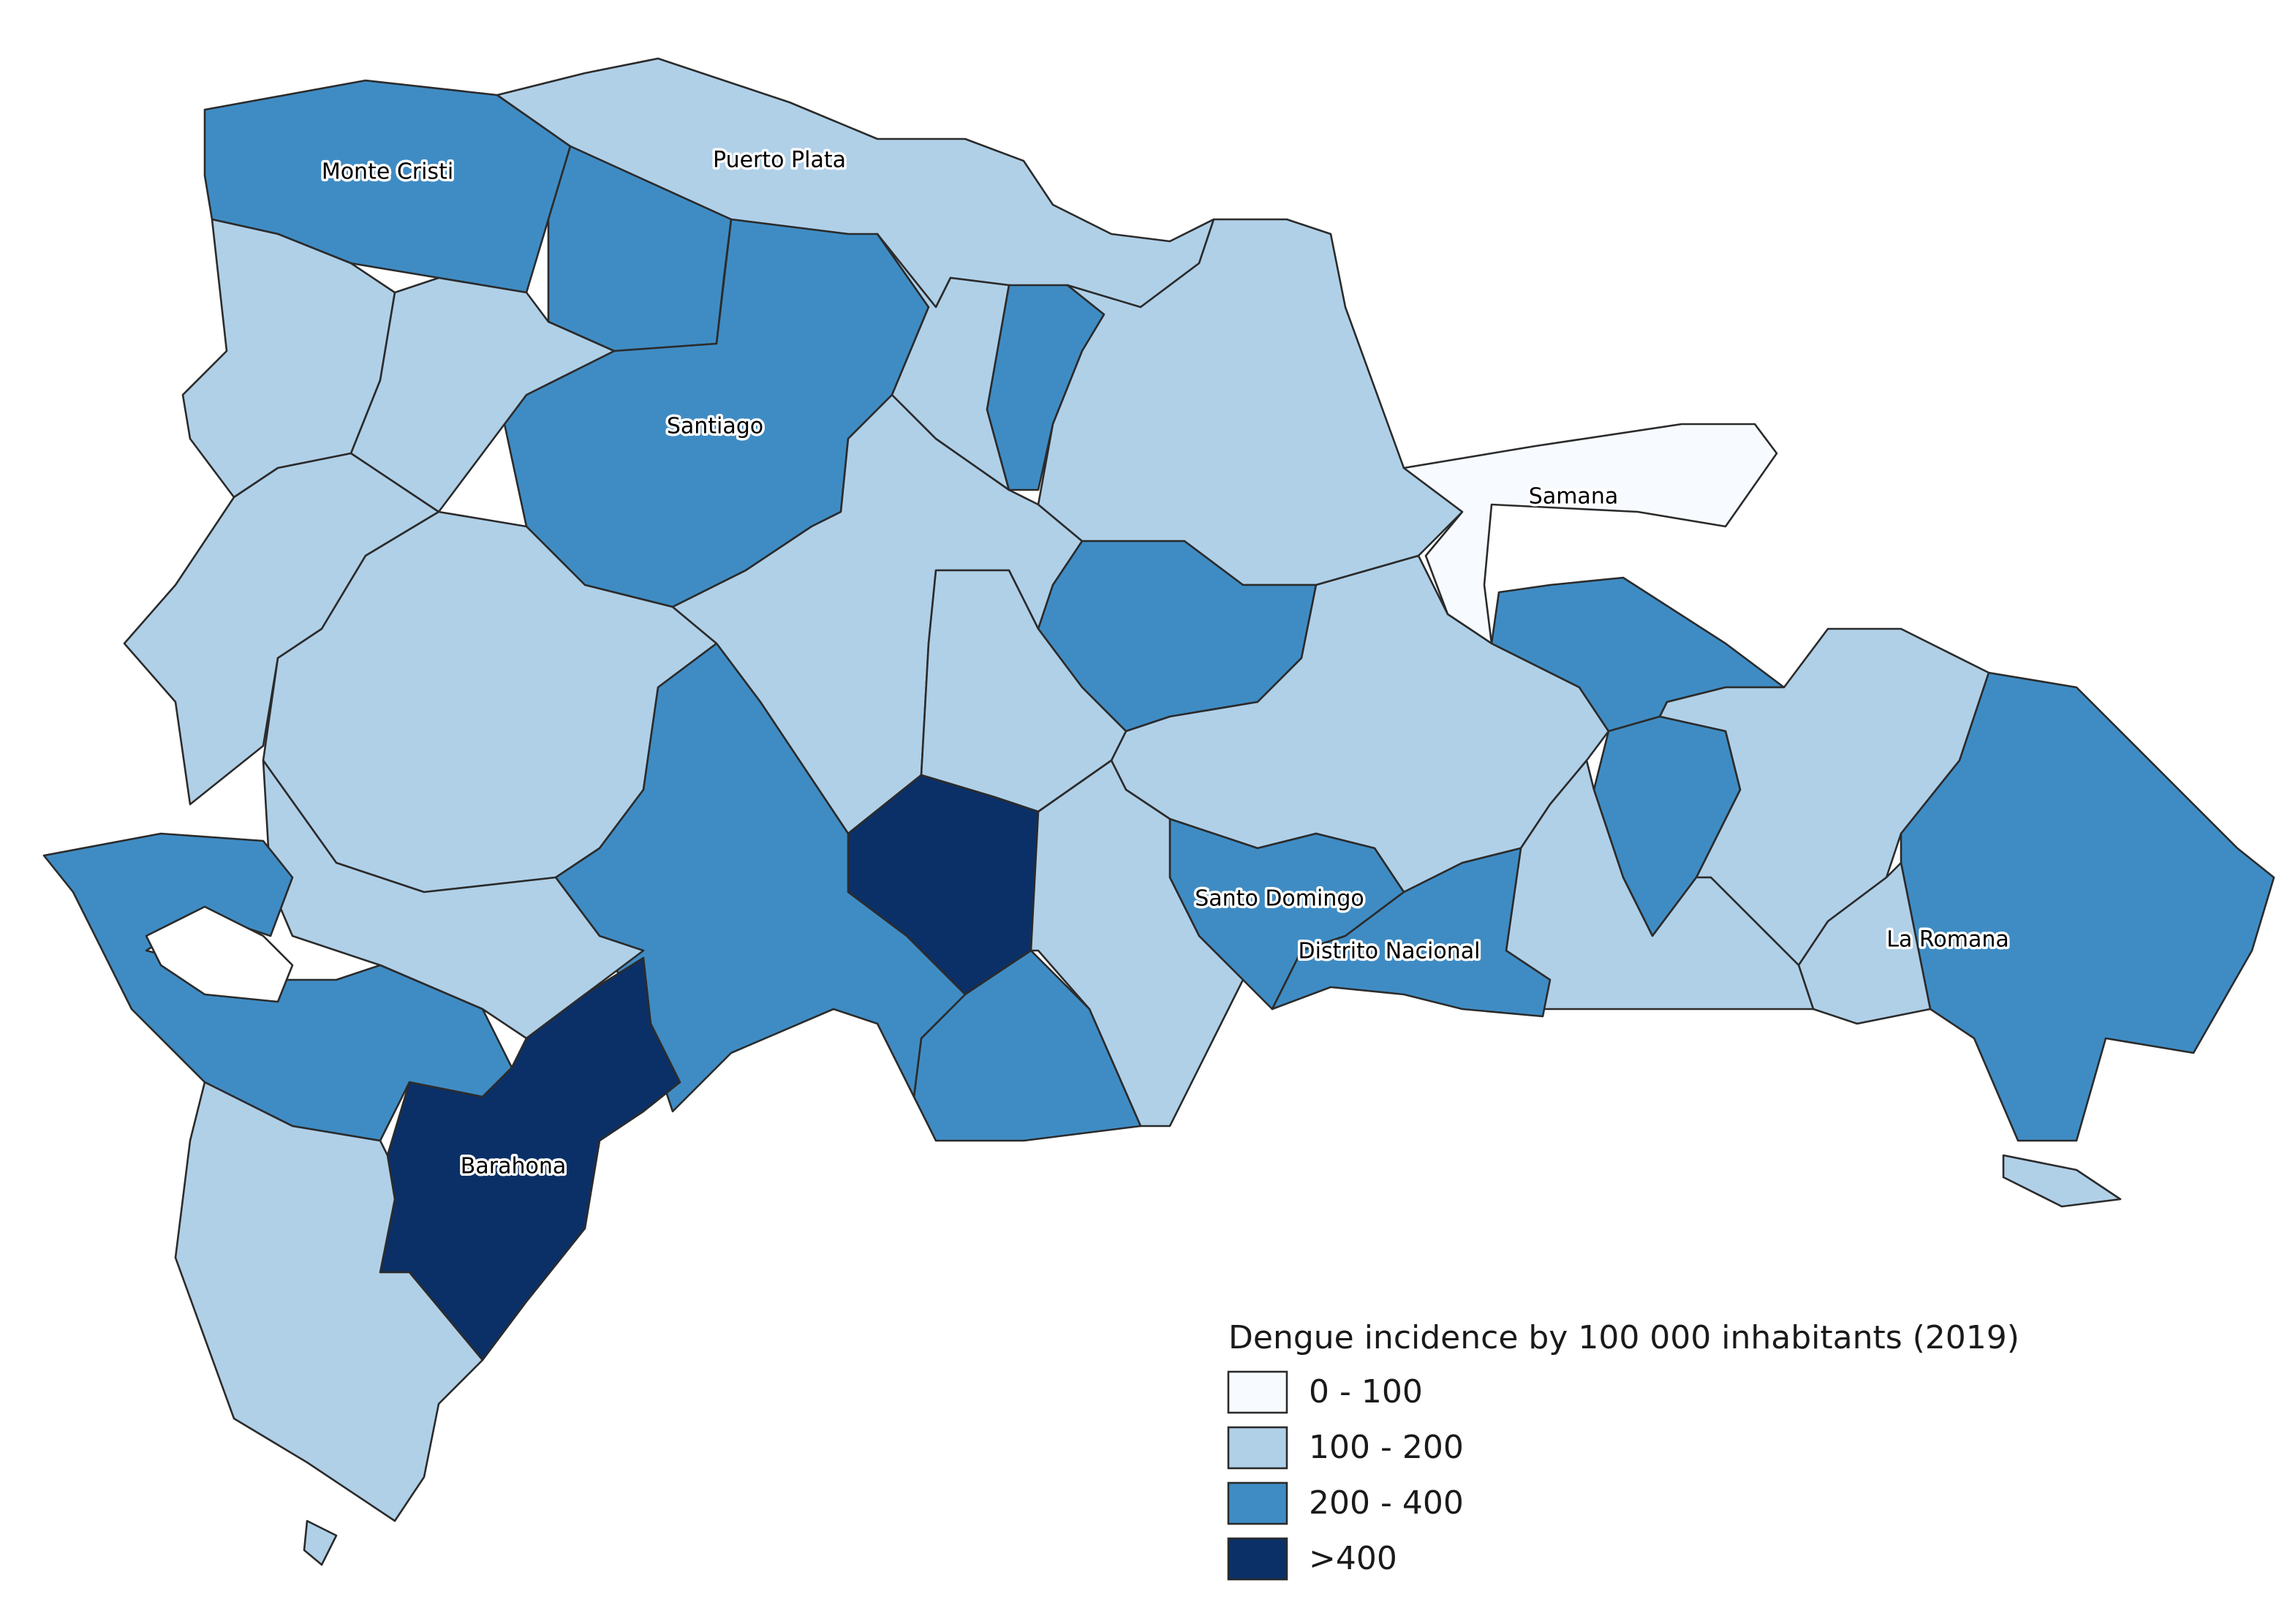  I want to click on region-label: Barahona, so click(513, 1166).